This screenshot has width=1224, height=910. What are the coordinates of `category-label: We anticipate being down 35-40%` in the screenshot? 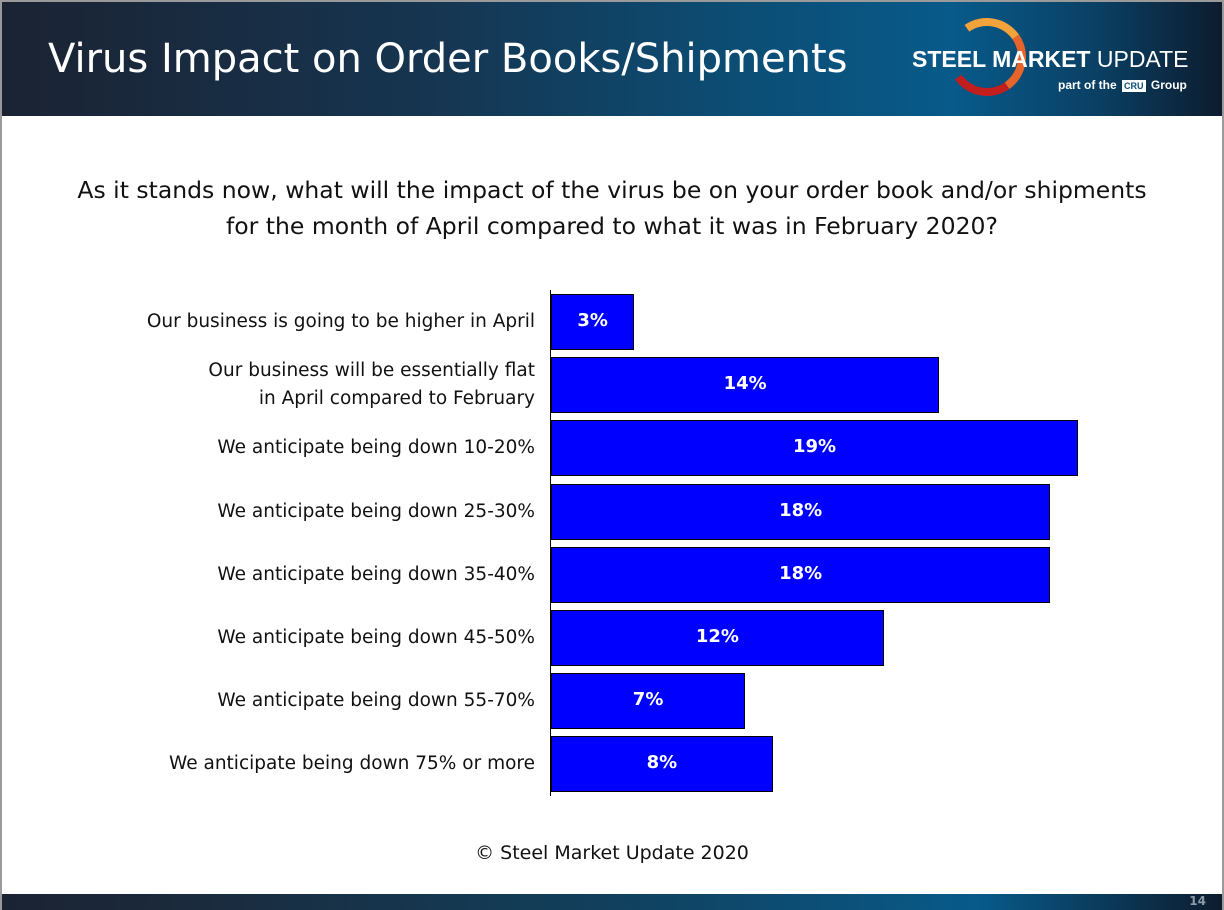 It's located at (376, 574).